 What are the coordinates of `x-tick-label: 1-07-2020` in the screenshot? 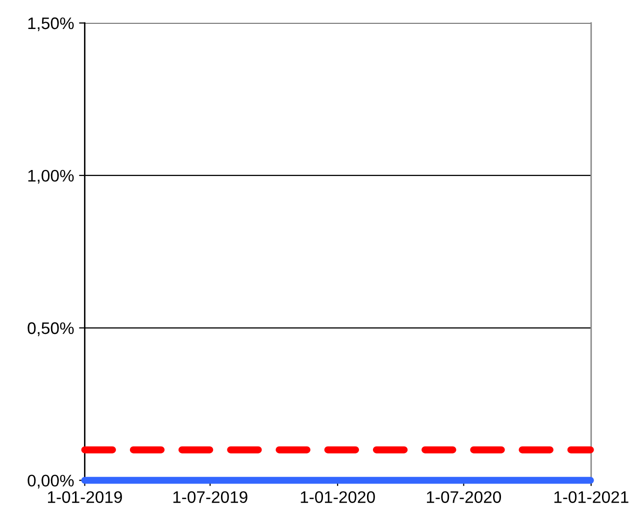 It's located at (464, 497).